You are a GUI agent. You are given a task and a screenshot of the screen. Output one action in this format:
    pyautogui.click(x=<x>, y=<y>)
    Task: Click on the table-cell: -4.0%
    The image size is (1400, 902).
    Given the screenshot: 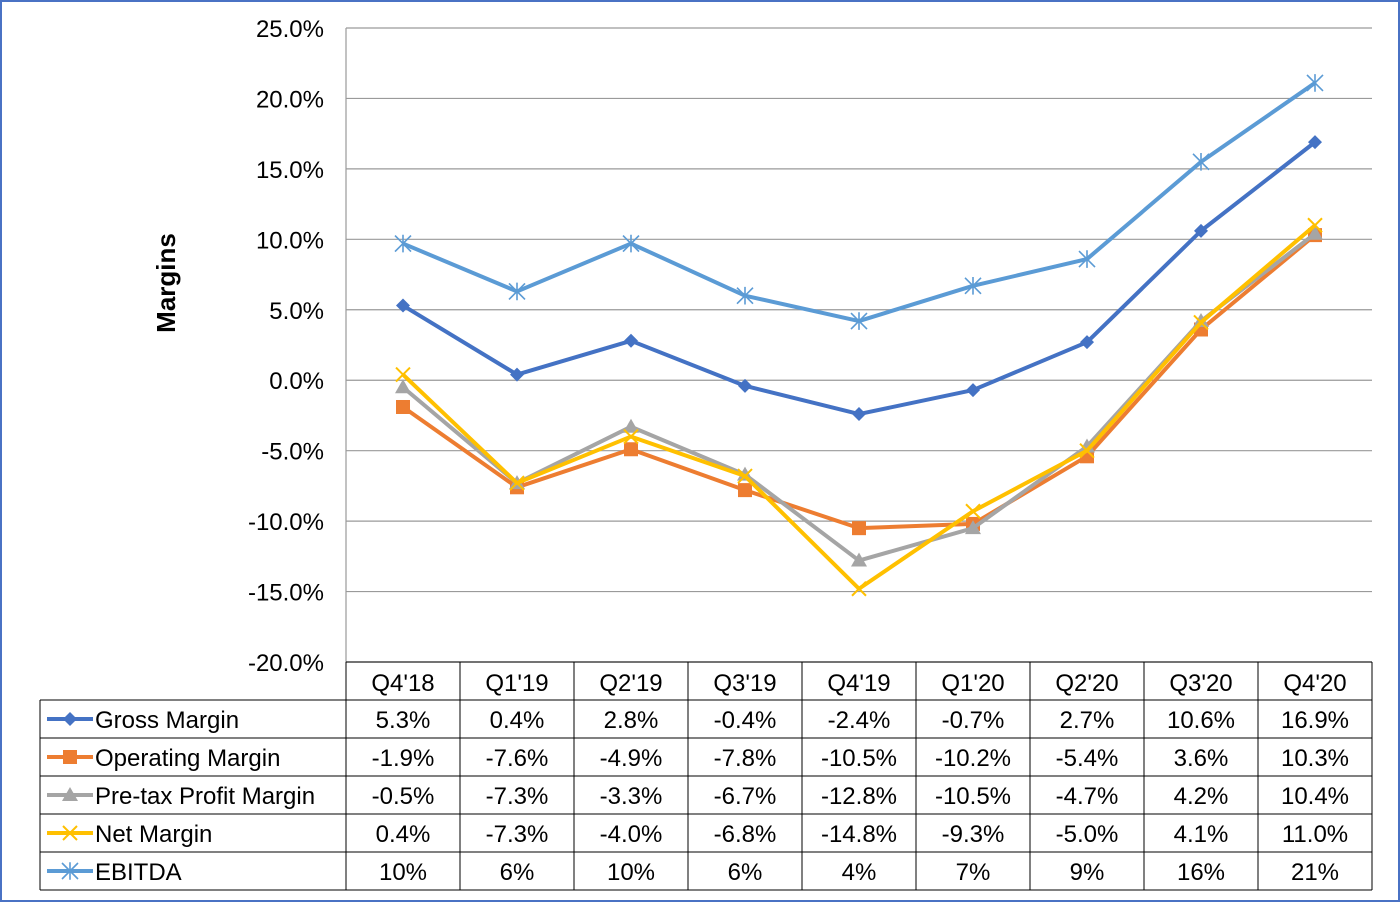 What is the action you would take?
    pyautogui.click(x=631, y=834)
    